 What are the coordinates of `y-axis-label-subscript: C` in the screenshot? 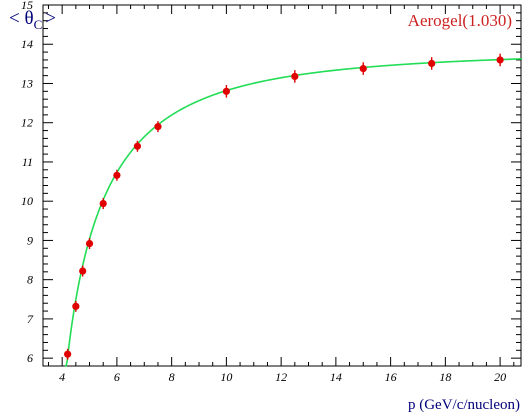 It's located at (38, 24).